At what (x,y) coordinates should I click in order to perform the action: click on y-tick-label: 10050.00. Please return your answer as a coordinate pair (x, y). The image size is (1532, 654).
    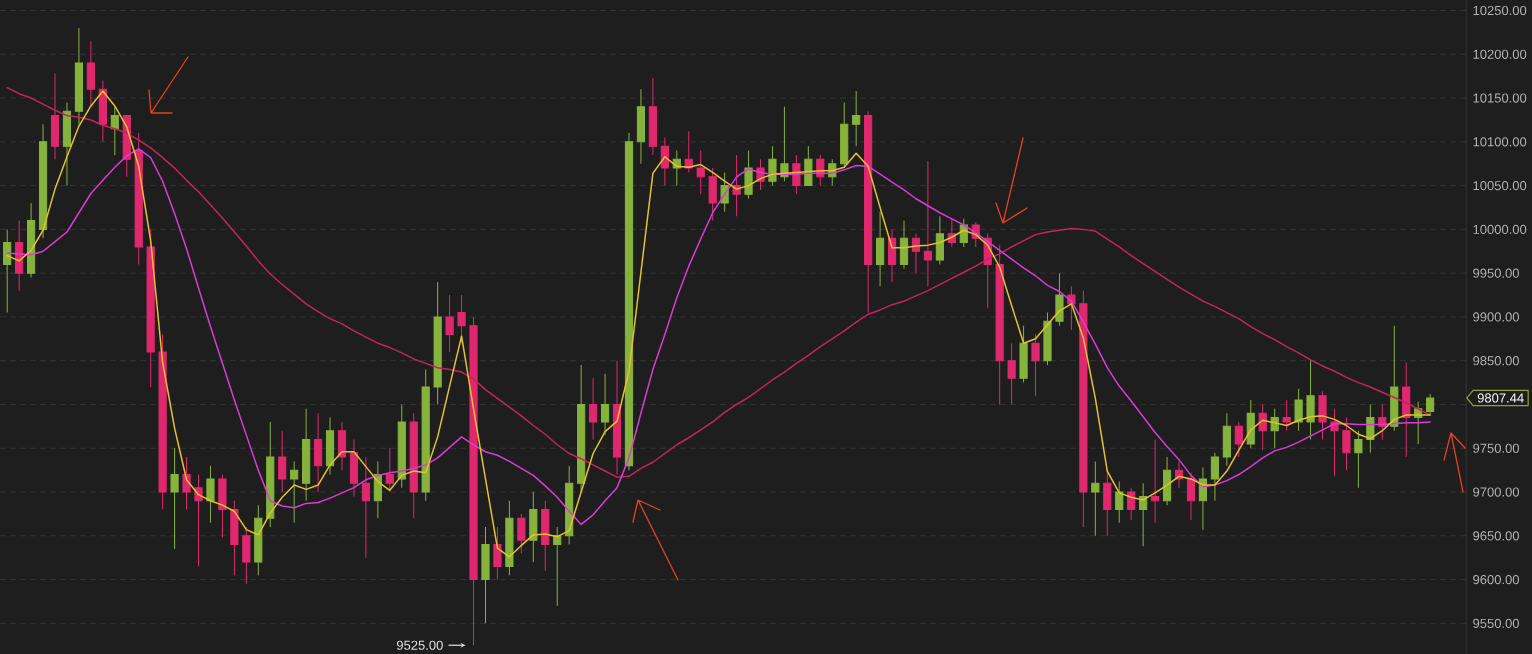
    Looking at the image, I should click on (1500, 186).